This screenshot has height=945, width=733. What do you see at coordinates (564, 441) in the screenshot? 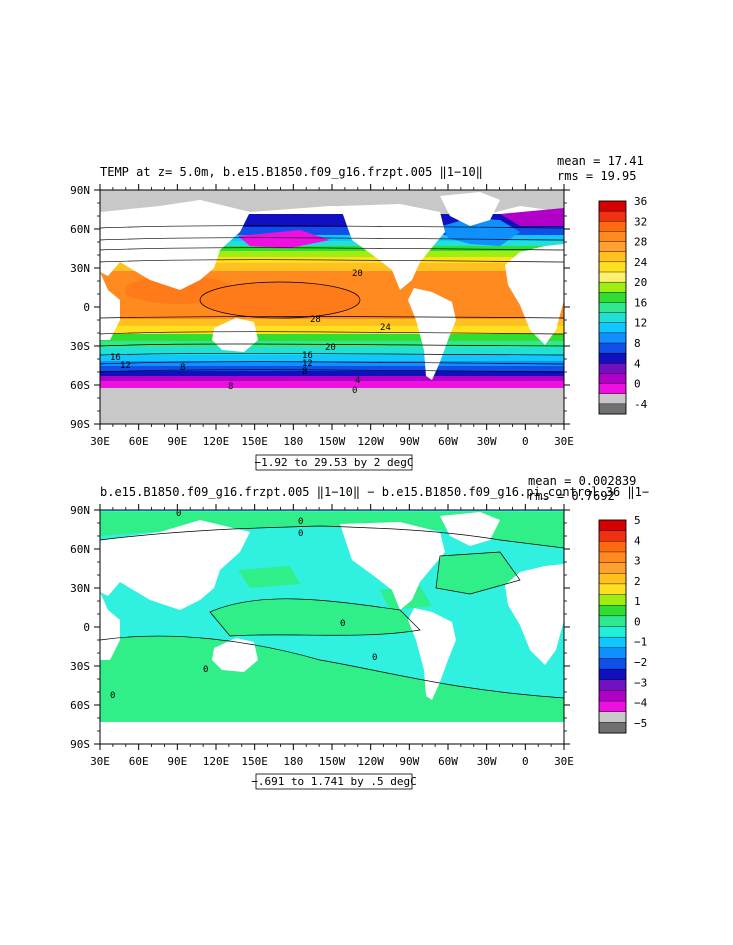
I see `x-tick-label: 30E` at bounding box center [564, 441].